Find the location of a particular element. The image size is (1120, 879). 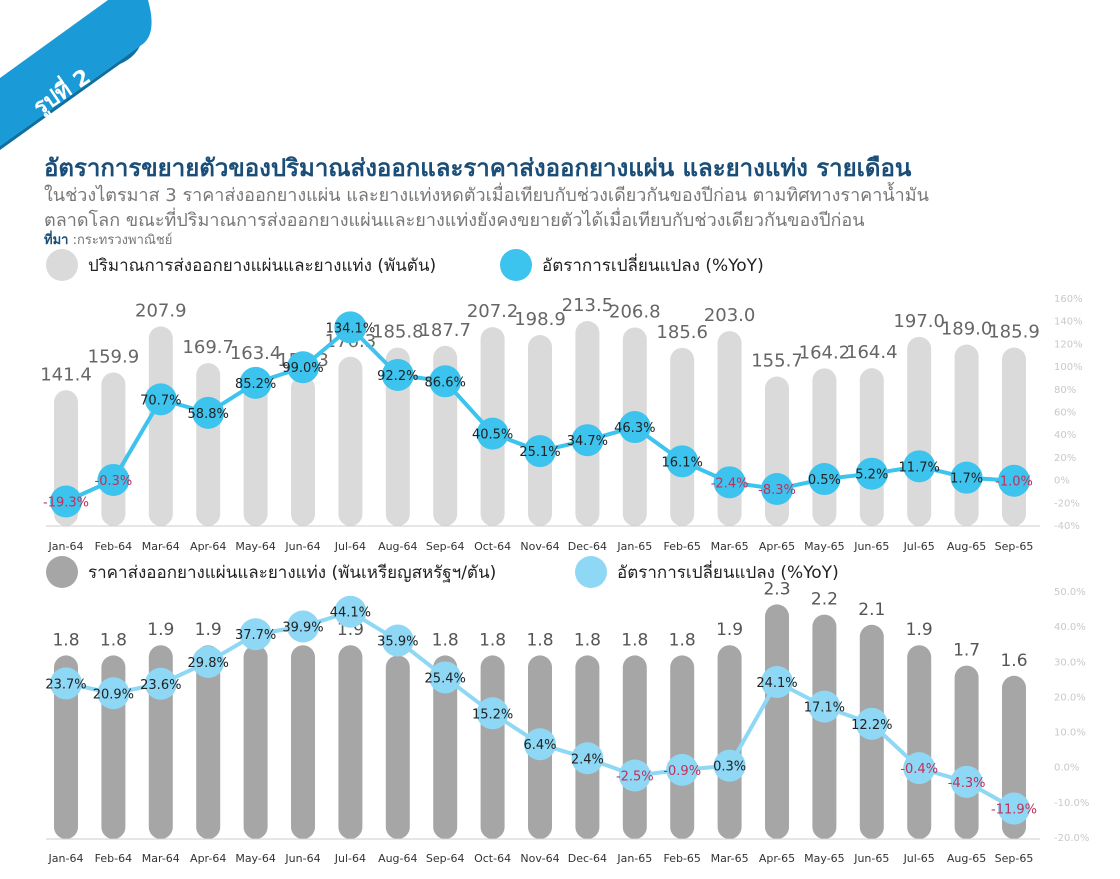

yoy-value-label: 40.5% is located at coordinates (492, 435).